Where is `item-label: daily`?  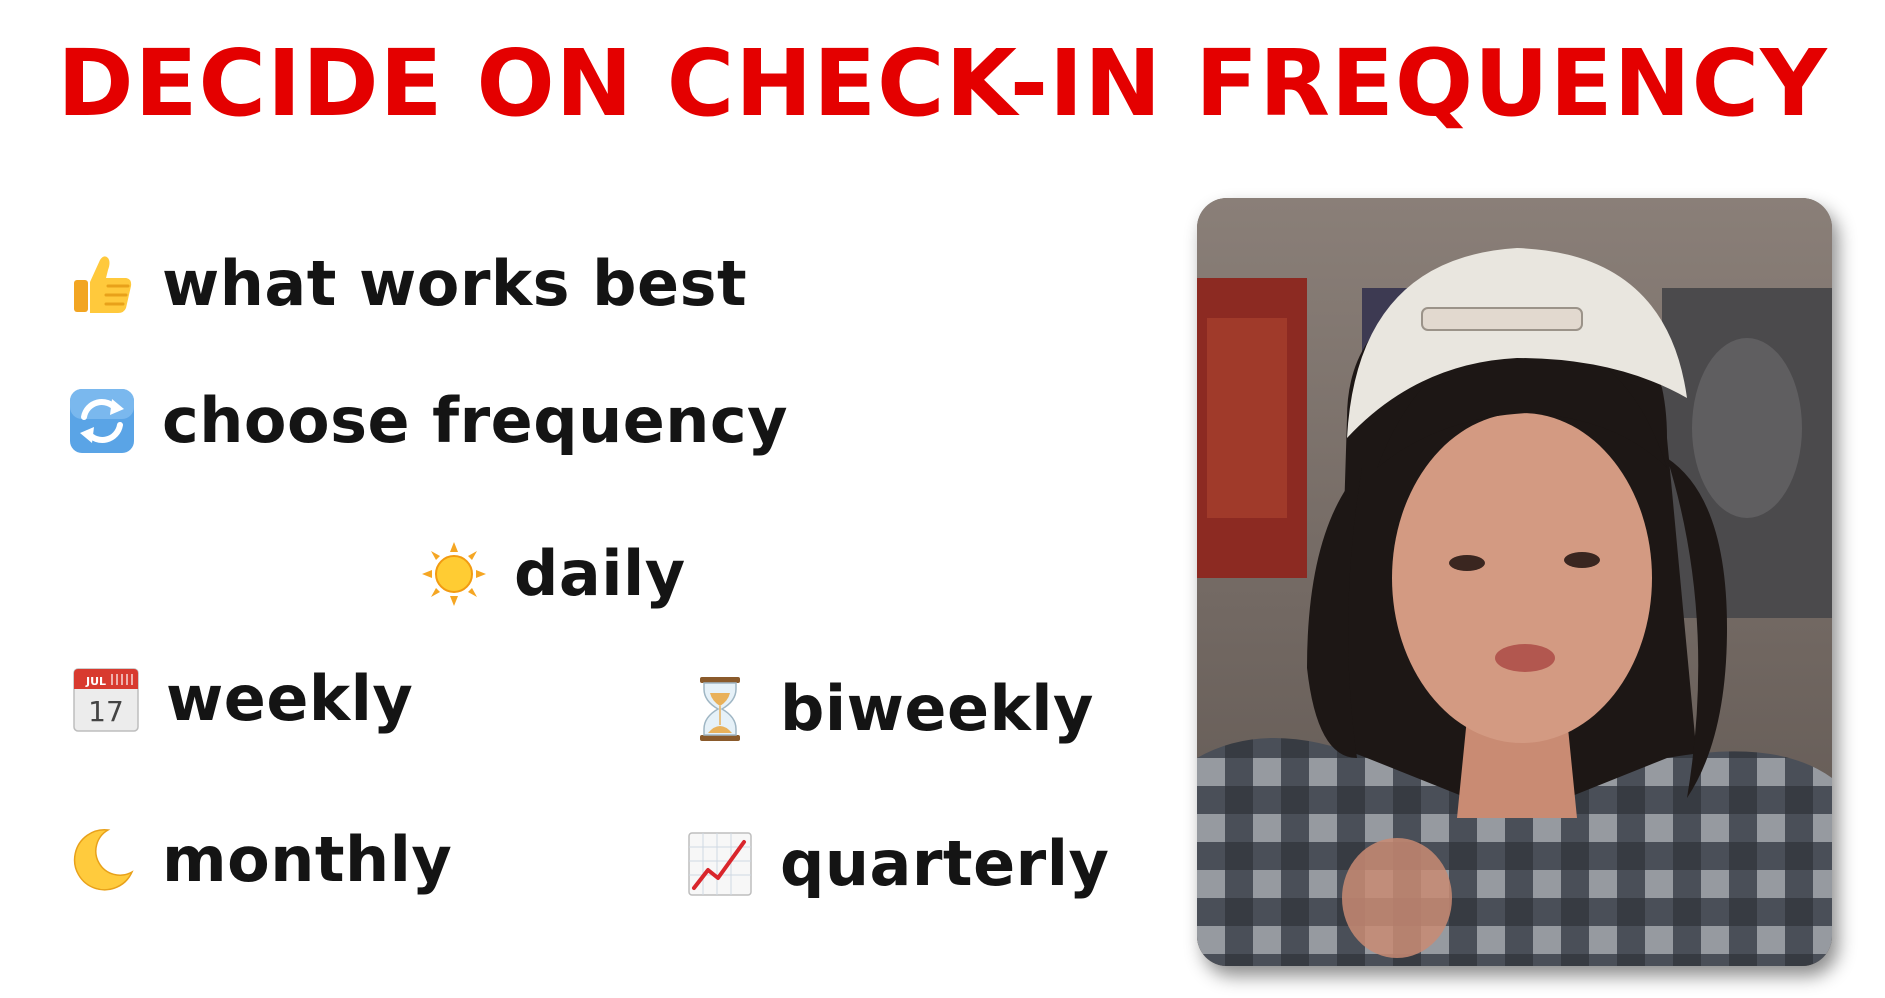 item-label: daily is located at coordinates (600, 573).